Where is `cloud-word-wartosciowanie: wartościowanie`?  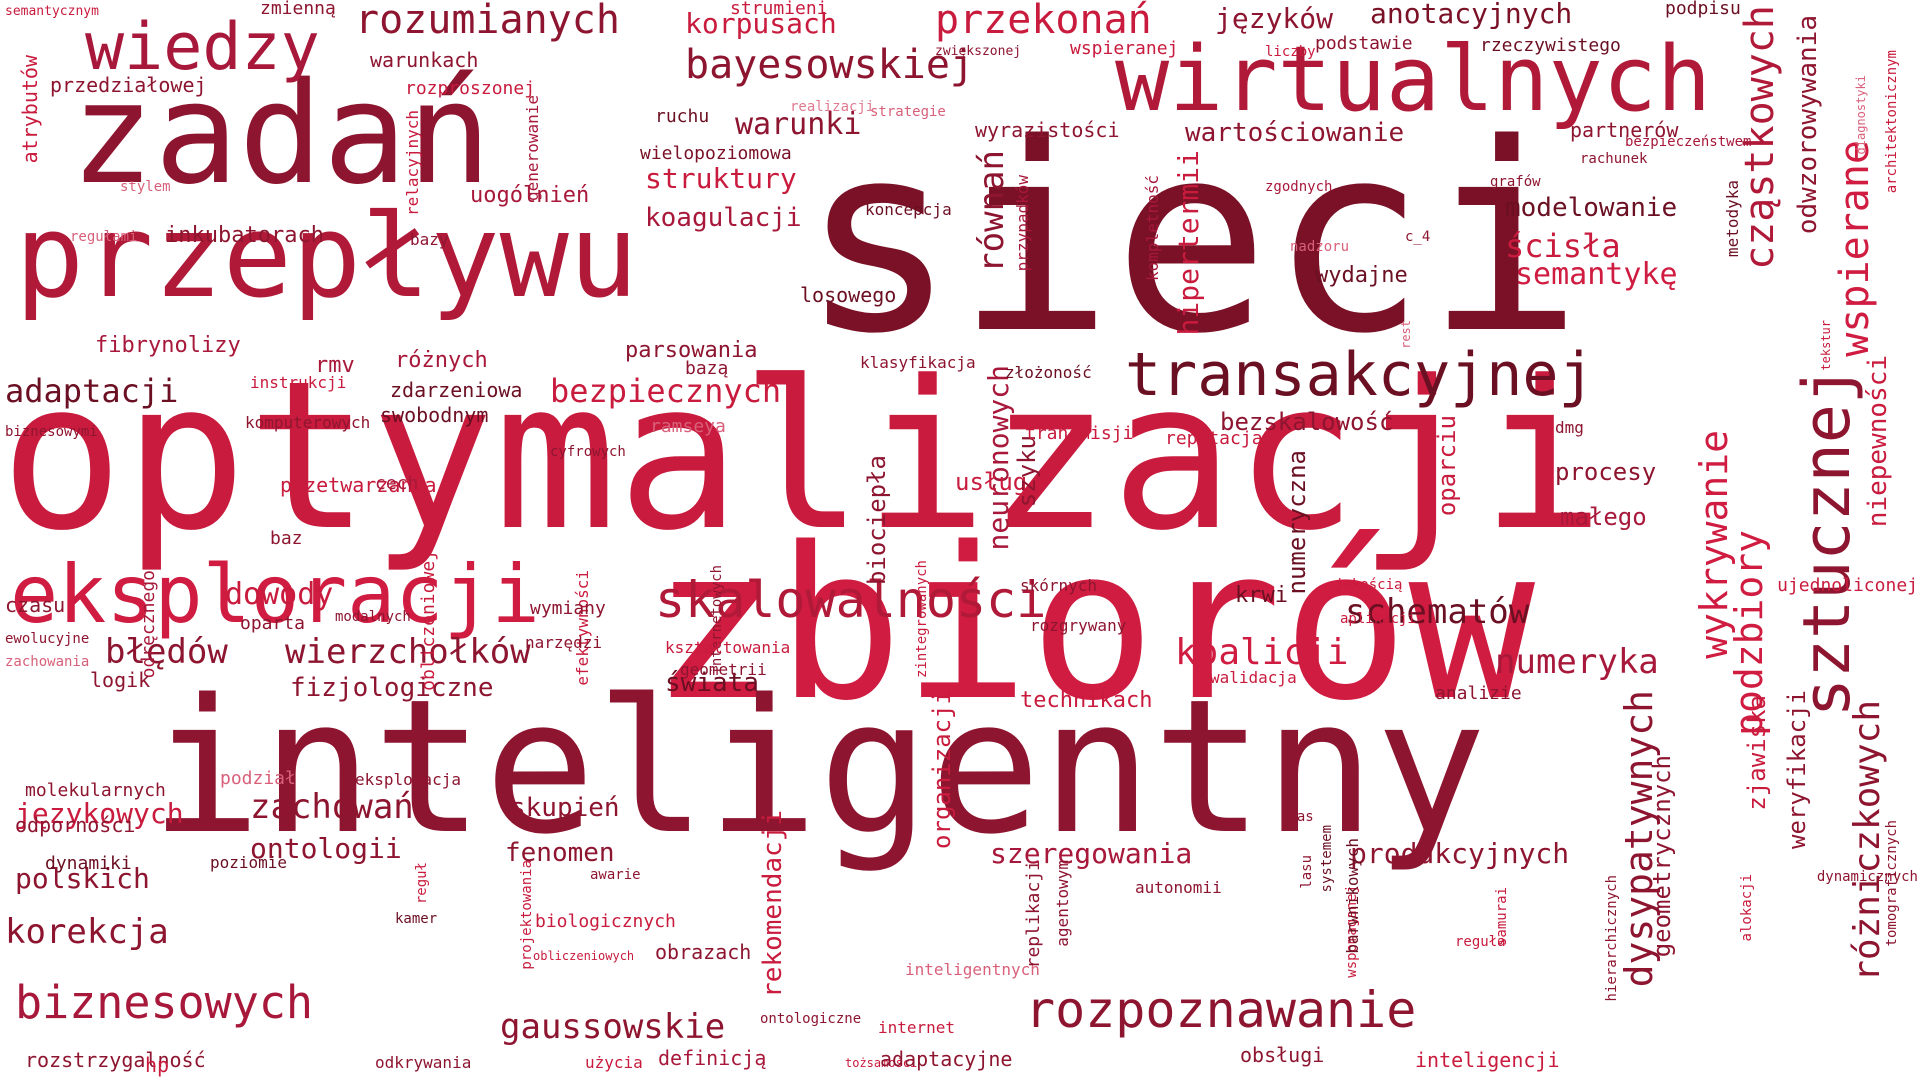 cloud-word-wartosciowanie: wartościowanie is located at coordinates (1295, 133).